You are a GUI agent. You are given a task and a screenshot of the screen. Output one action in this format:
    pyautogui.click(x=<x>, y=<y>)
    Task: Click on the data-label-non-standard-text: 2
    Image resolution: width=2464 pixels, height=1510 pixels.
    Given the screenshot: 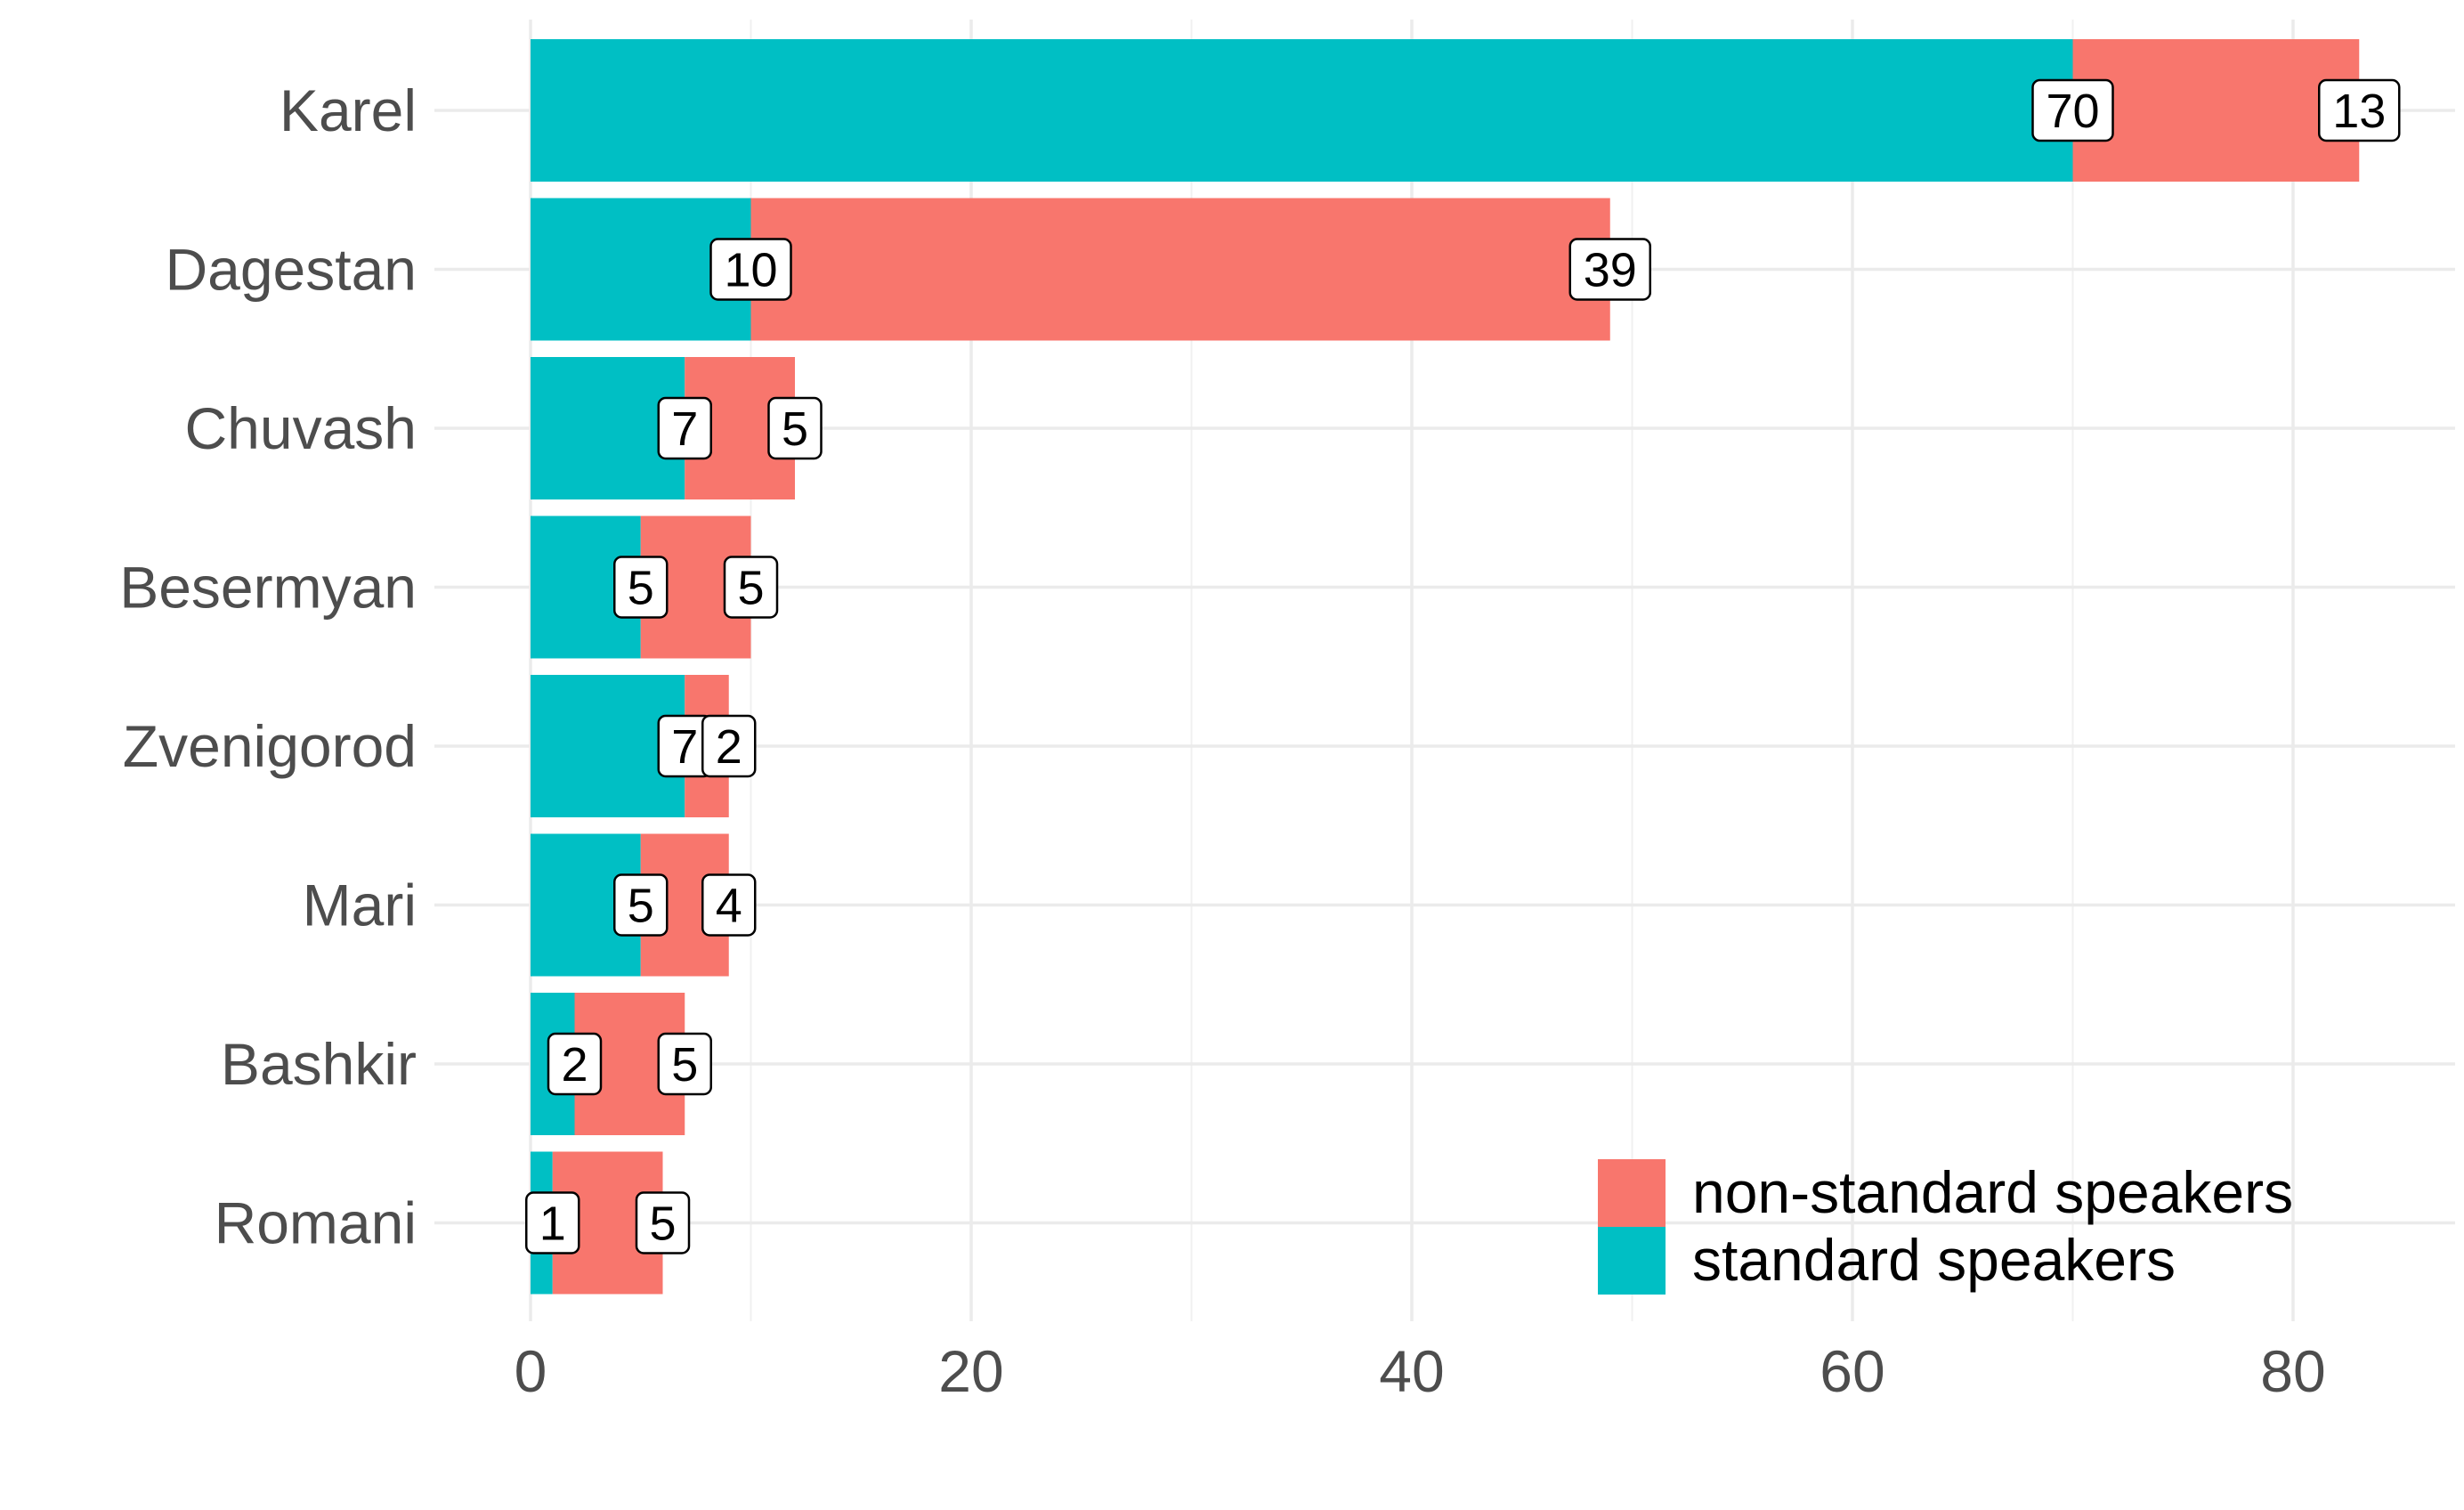 What is the action you would take?
    pyautogui.click(x=729, y=747)
    